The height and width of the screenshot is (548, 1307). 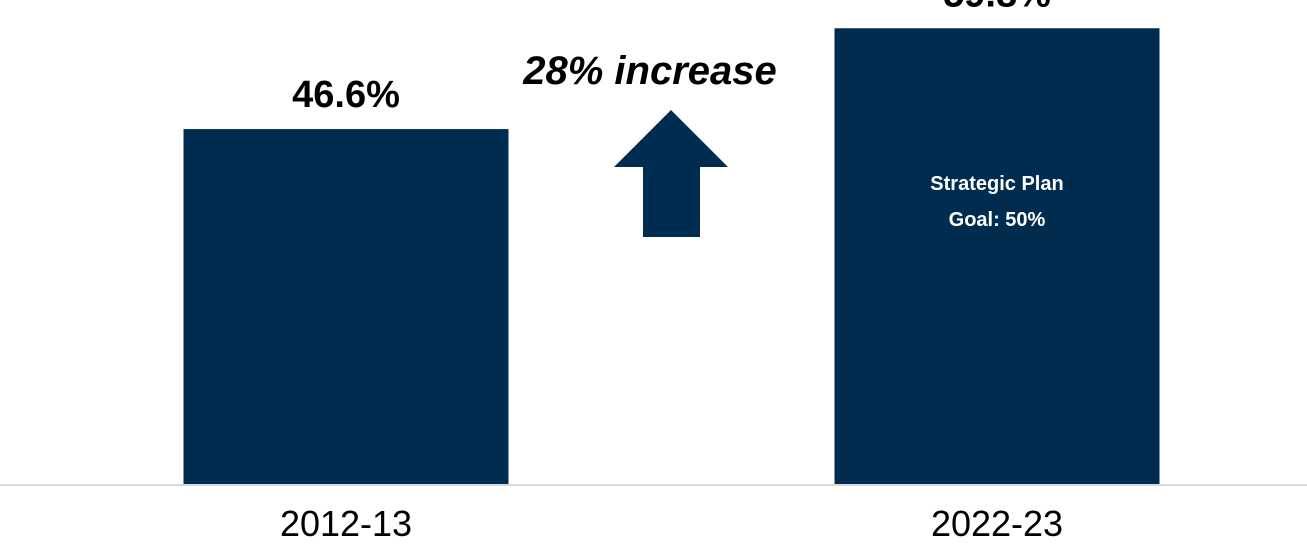 What do you see at coordinates (997, 523) in the screenshot?
I see `x-tick-label-2022-23: 2022-23` at bounding box center [997, 523].